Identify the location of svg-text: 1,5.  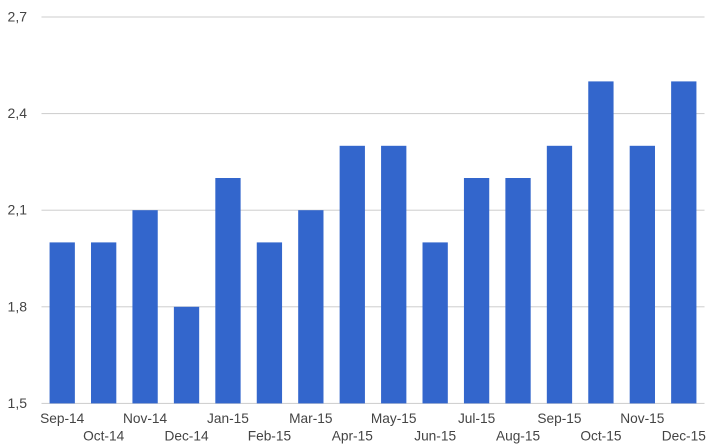
(18, 403).